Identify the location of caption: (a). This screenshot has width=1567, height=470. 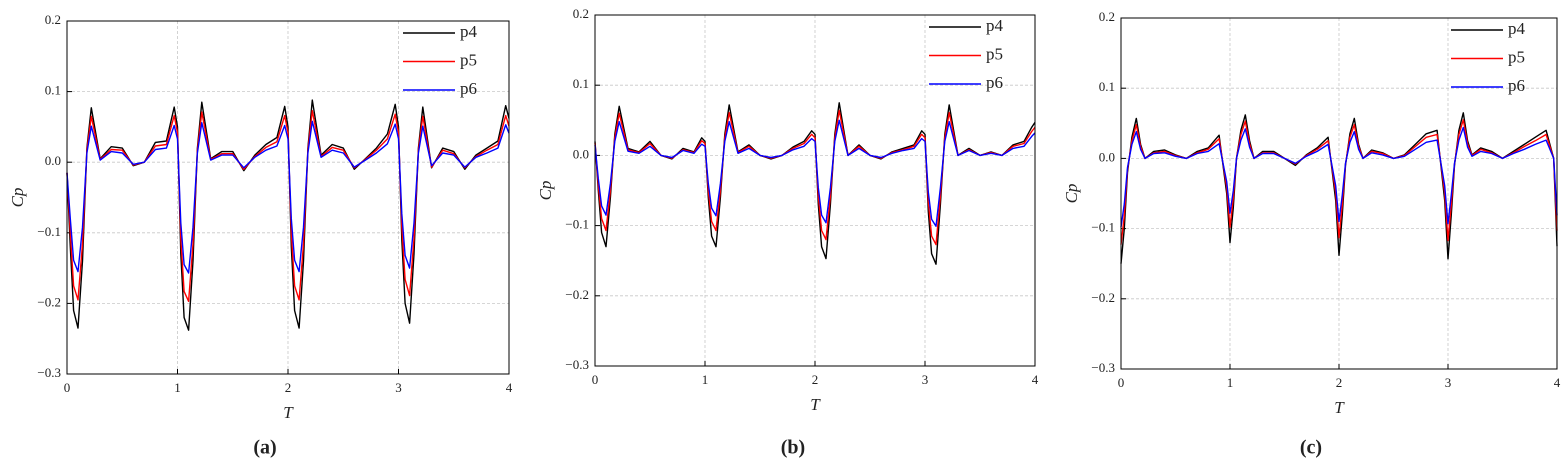
(264, 448).